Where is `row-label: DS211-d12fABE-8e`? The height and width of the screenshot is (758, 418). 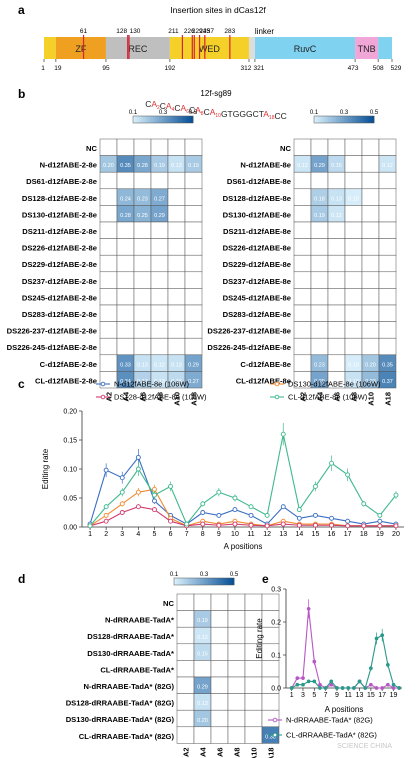
row-label: DS211-d12fABE-8e is located at coordinates (257, 231).